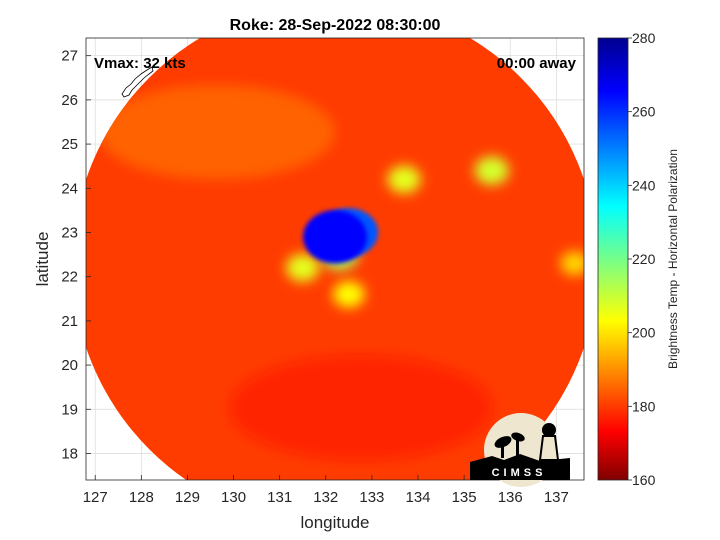 This screenshot has width=720, height=540. Describe the element at coordinates (140, 63) in the screenshot. I see `vmax-annotation: Vmax: 32 kts` at that location.